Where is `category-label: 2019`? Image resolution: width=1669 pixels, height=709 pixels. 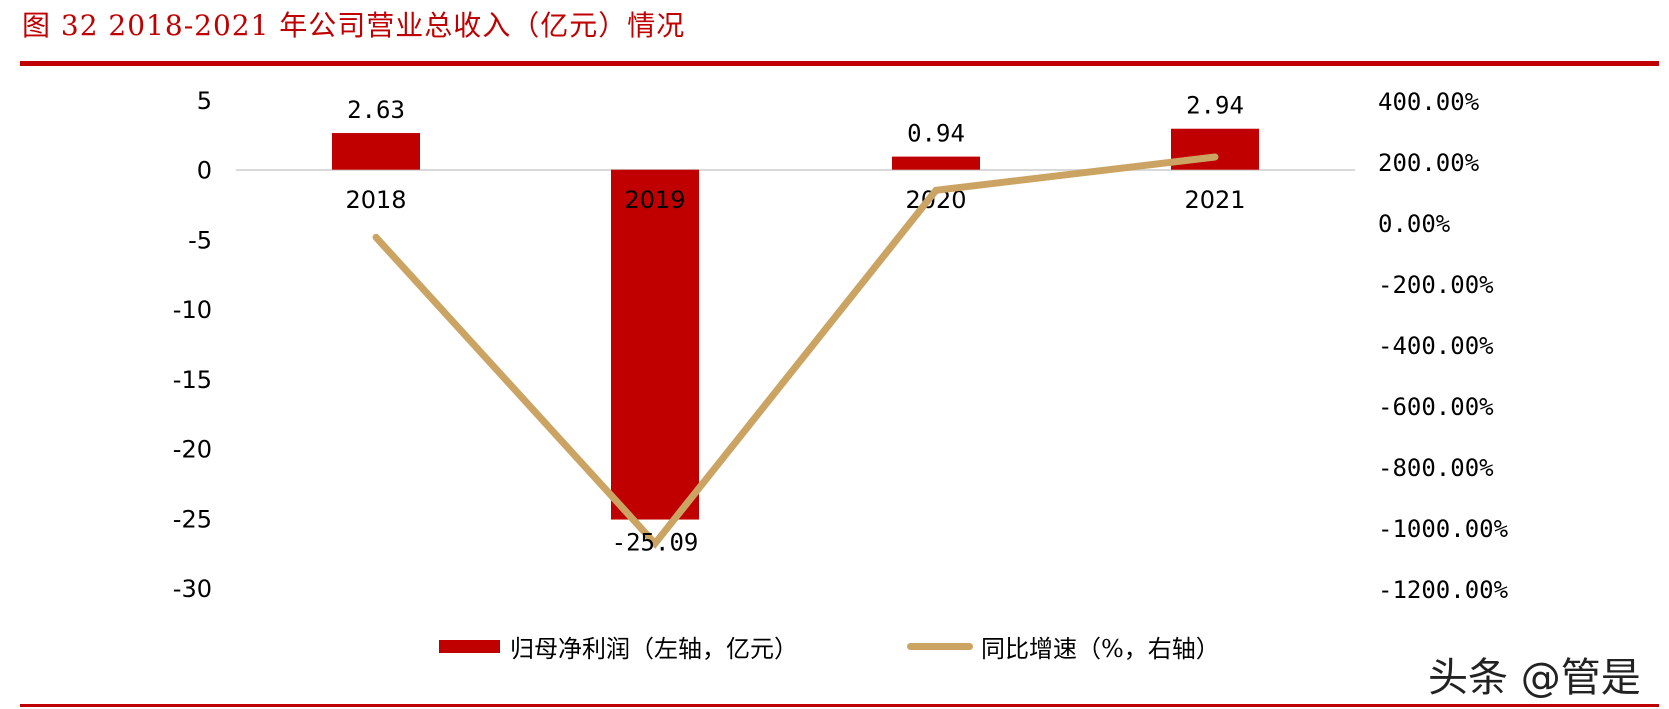
category-label: 2019 is located at coordinates (654, 200).